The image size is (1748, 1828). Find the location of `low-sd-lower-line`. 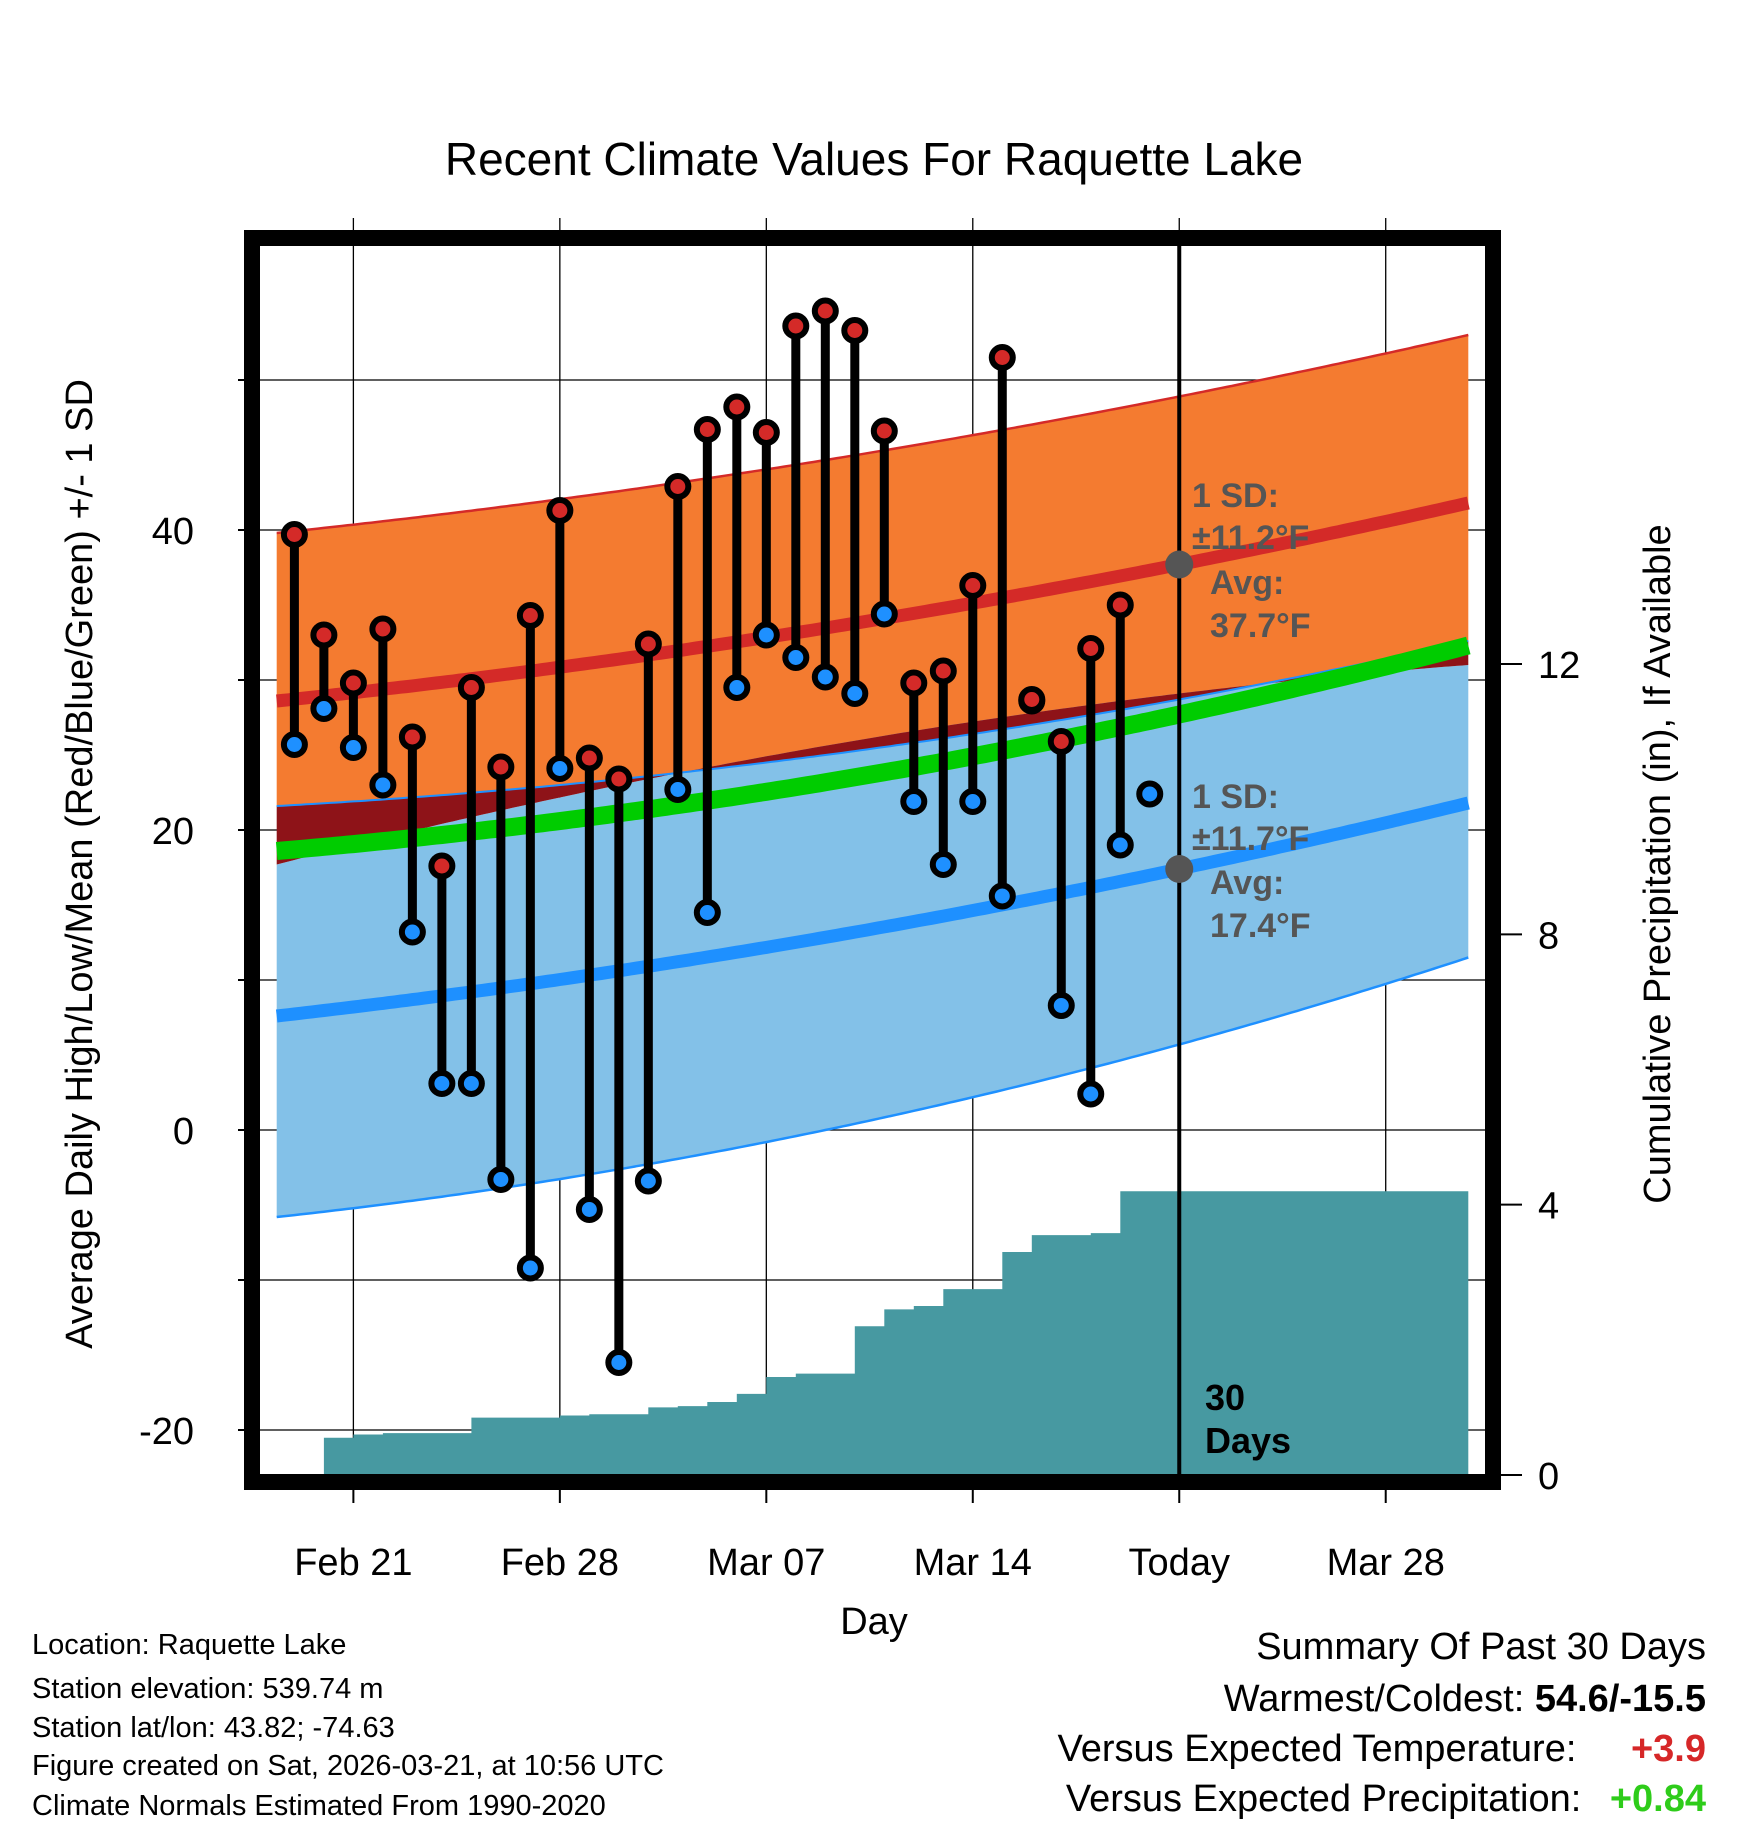

low-sd-lower-line is located at coordinates (872, 1087).